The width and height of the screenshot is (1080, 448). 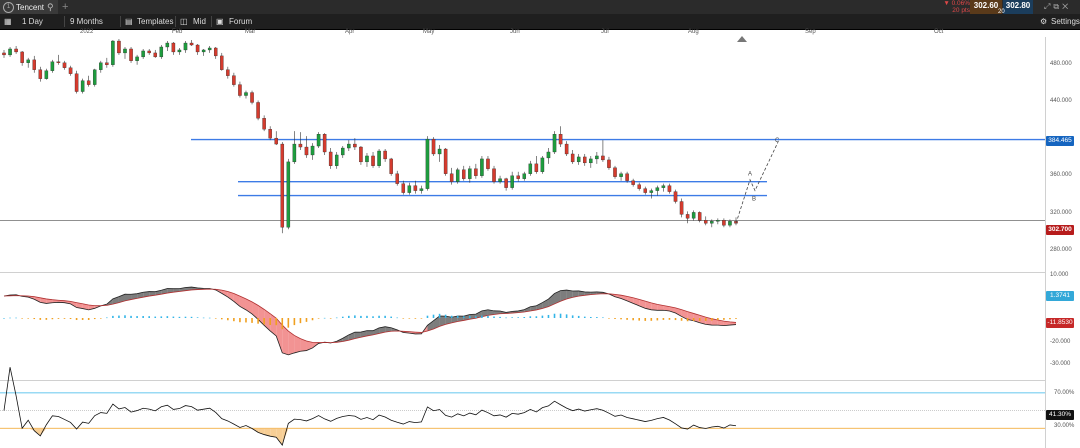 What do you see at coordinates (65, 7) in the screenshot?
I see `new-tab-button: +` at bounding box center [65, 7].